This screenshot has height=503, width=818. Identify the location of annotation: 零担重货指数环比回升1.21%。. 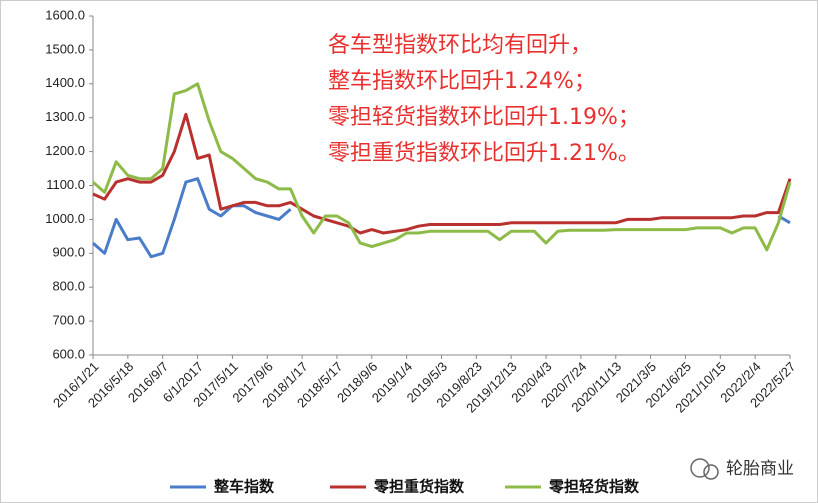
(484, 153).